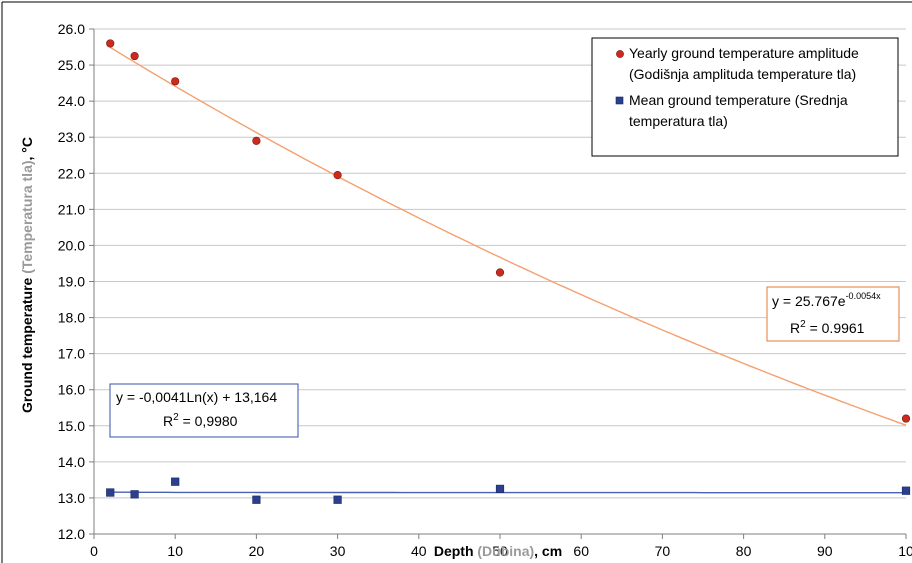 Image resolution: width=912 pixels, height=563 pixels. What do you see at coordinates (71, 498) in the screenshot?
I see `y-tick-label: 13.0` at bounding box center [71, 498].